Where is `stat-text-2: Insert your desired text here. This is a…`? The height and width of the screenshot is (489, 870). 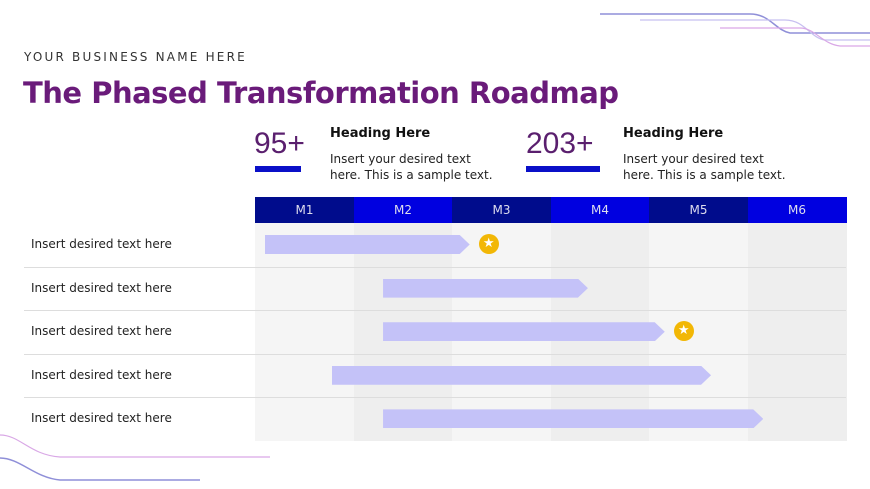 stat-text-2: Insert your desired text here. This is a… is located at coordinates (704, 167).